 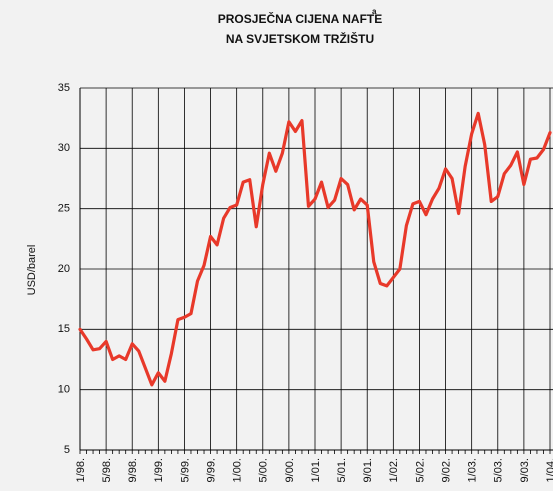 What do you see at coordinates (420, 470) in the screenshot?
I see `x-tick-label: 5/02.` at bounding box center [420, 470].